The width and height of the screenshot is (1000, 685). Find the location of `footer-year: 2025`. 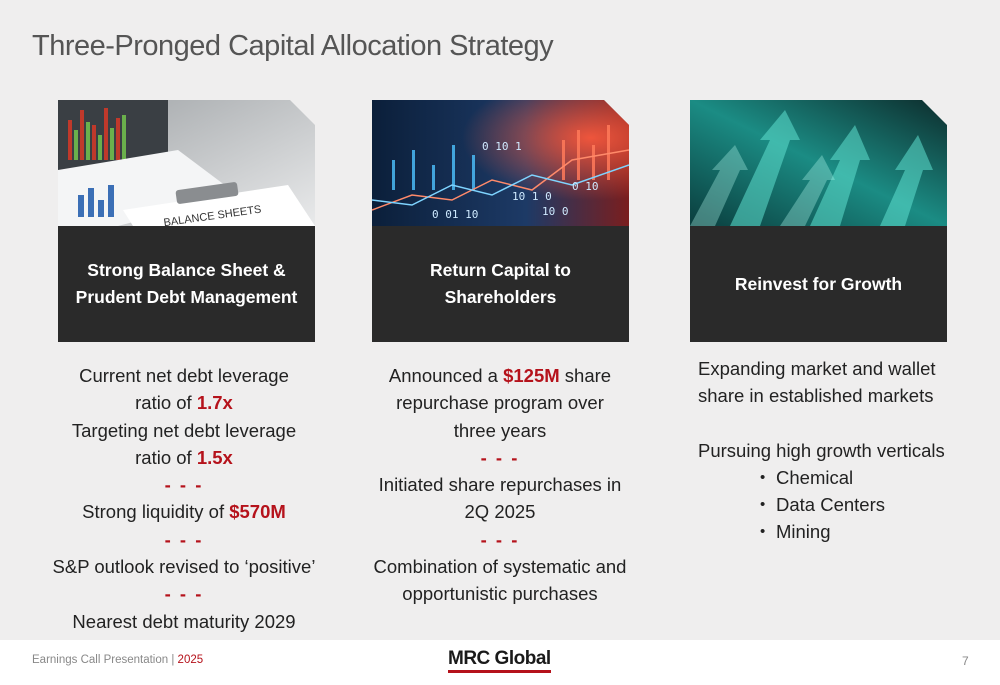

footer-year: 2025 is located at coordinates (190, 660).